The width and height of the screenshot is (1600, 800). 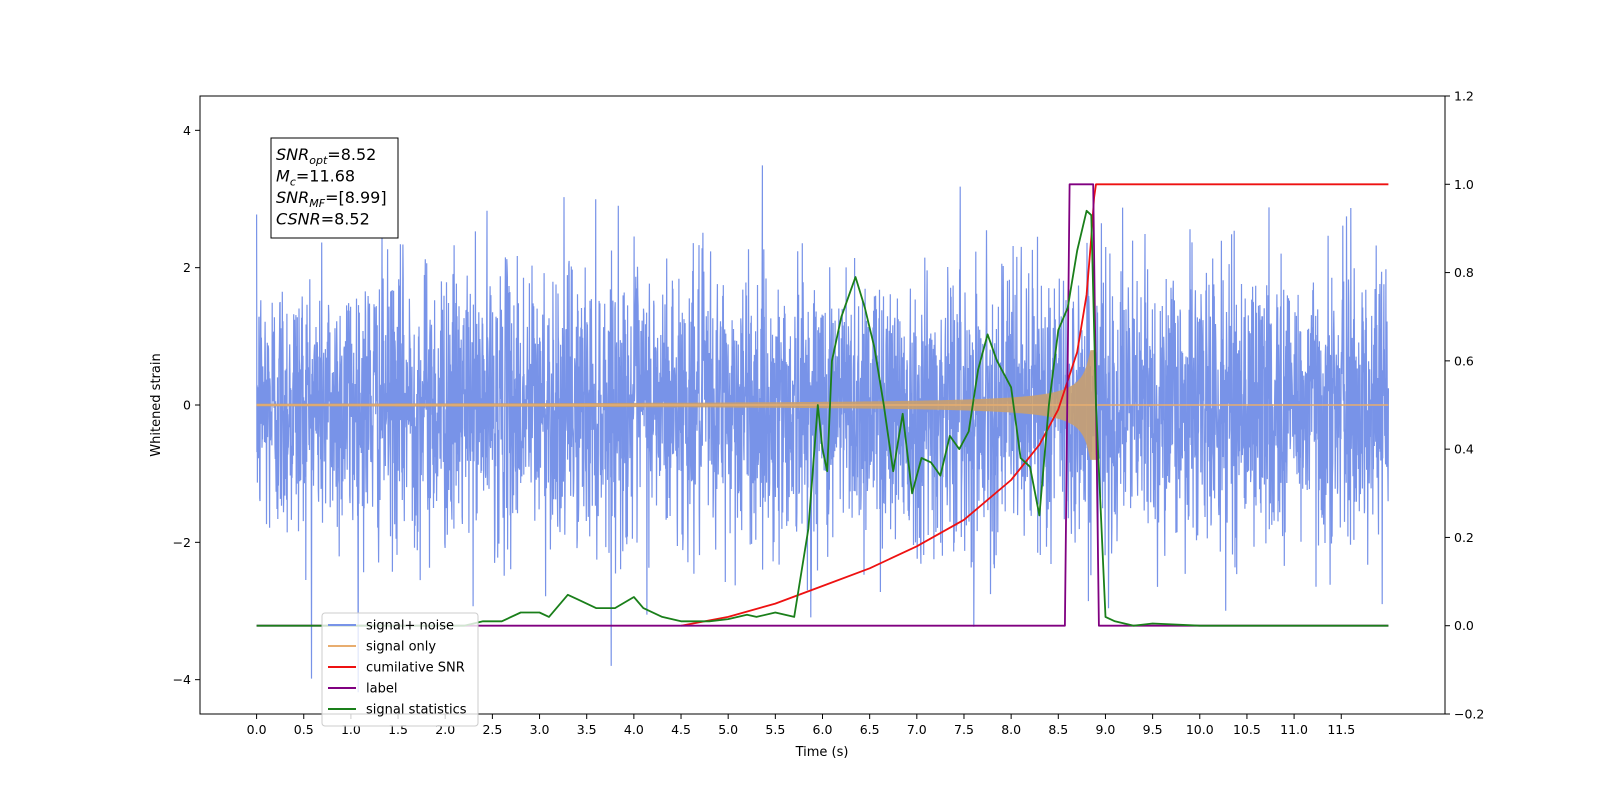 What do you see at coordinates (1200, 729) in the screenshot?
I see `x-tick-label: 10.0` at bounding box center [1200, 729].